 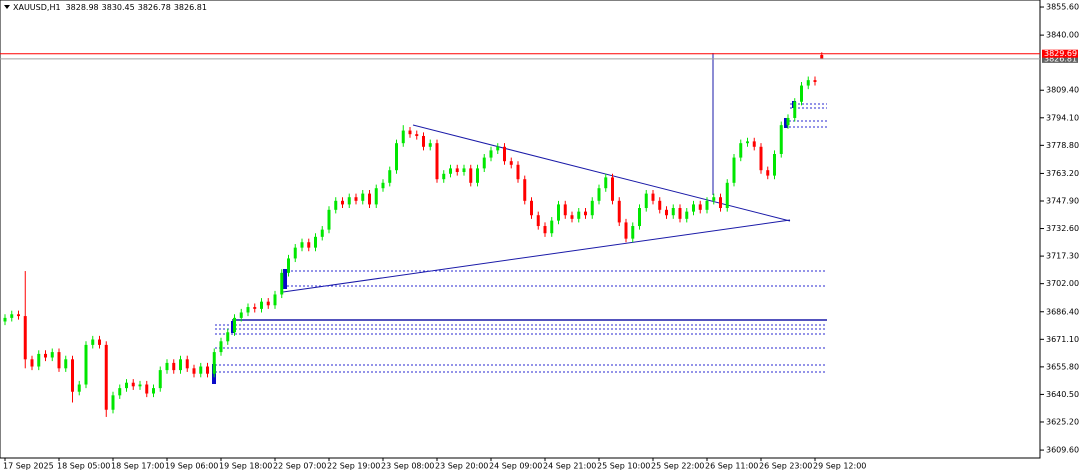 I want to click on y-tick-label: 3732.60, so click(x=1062, y=228).